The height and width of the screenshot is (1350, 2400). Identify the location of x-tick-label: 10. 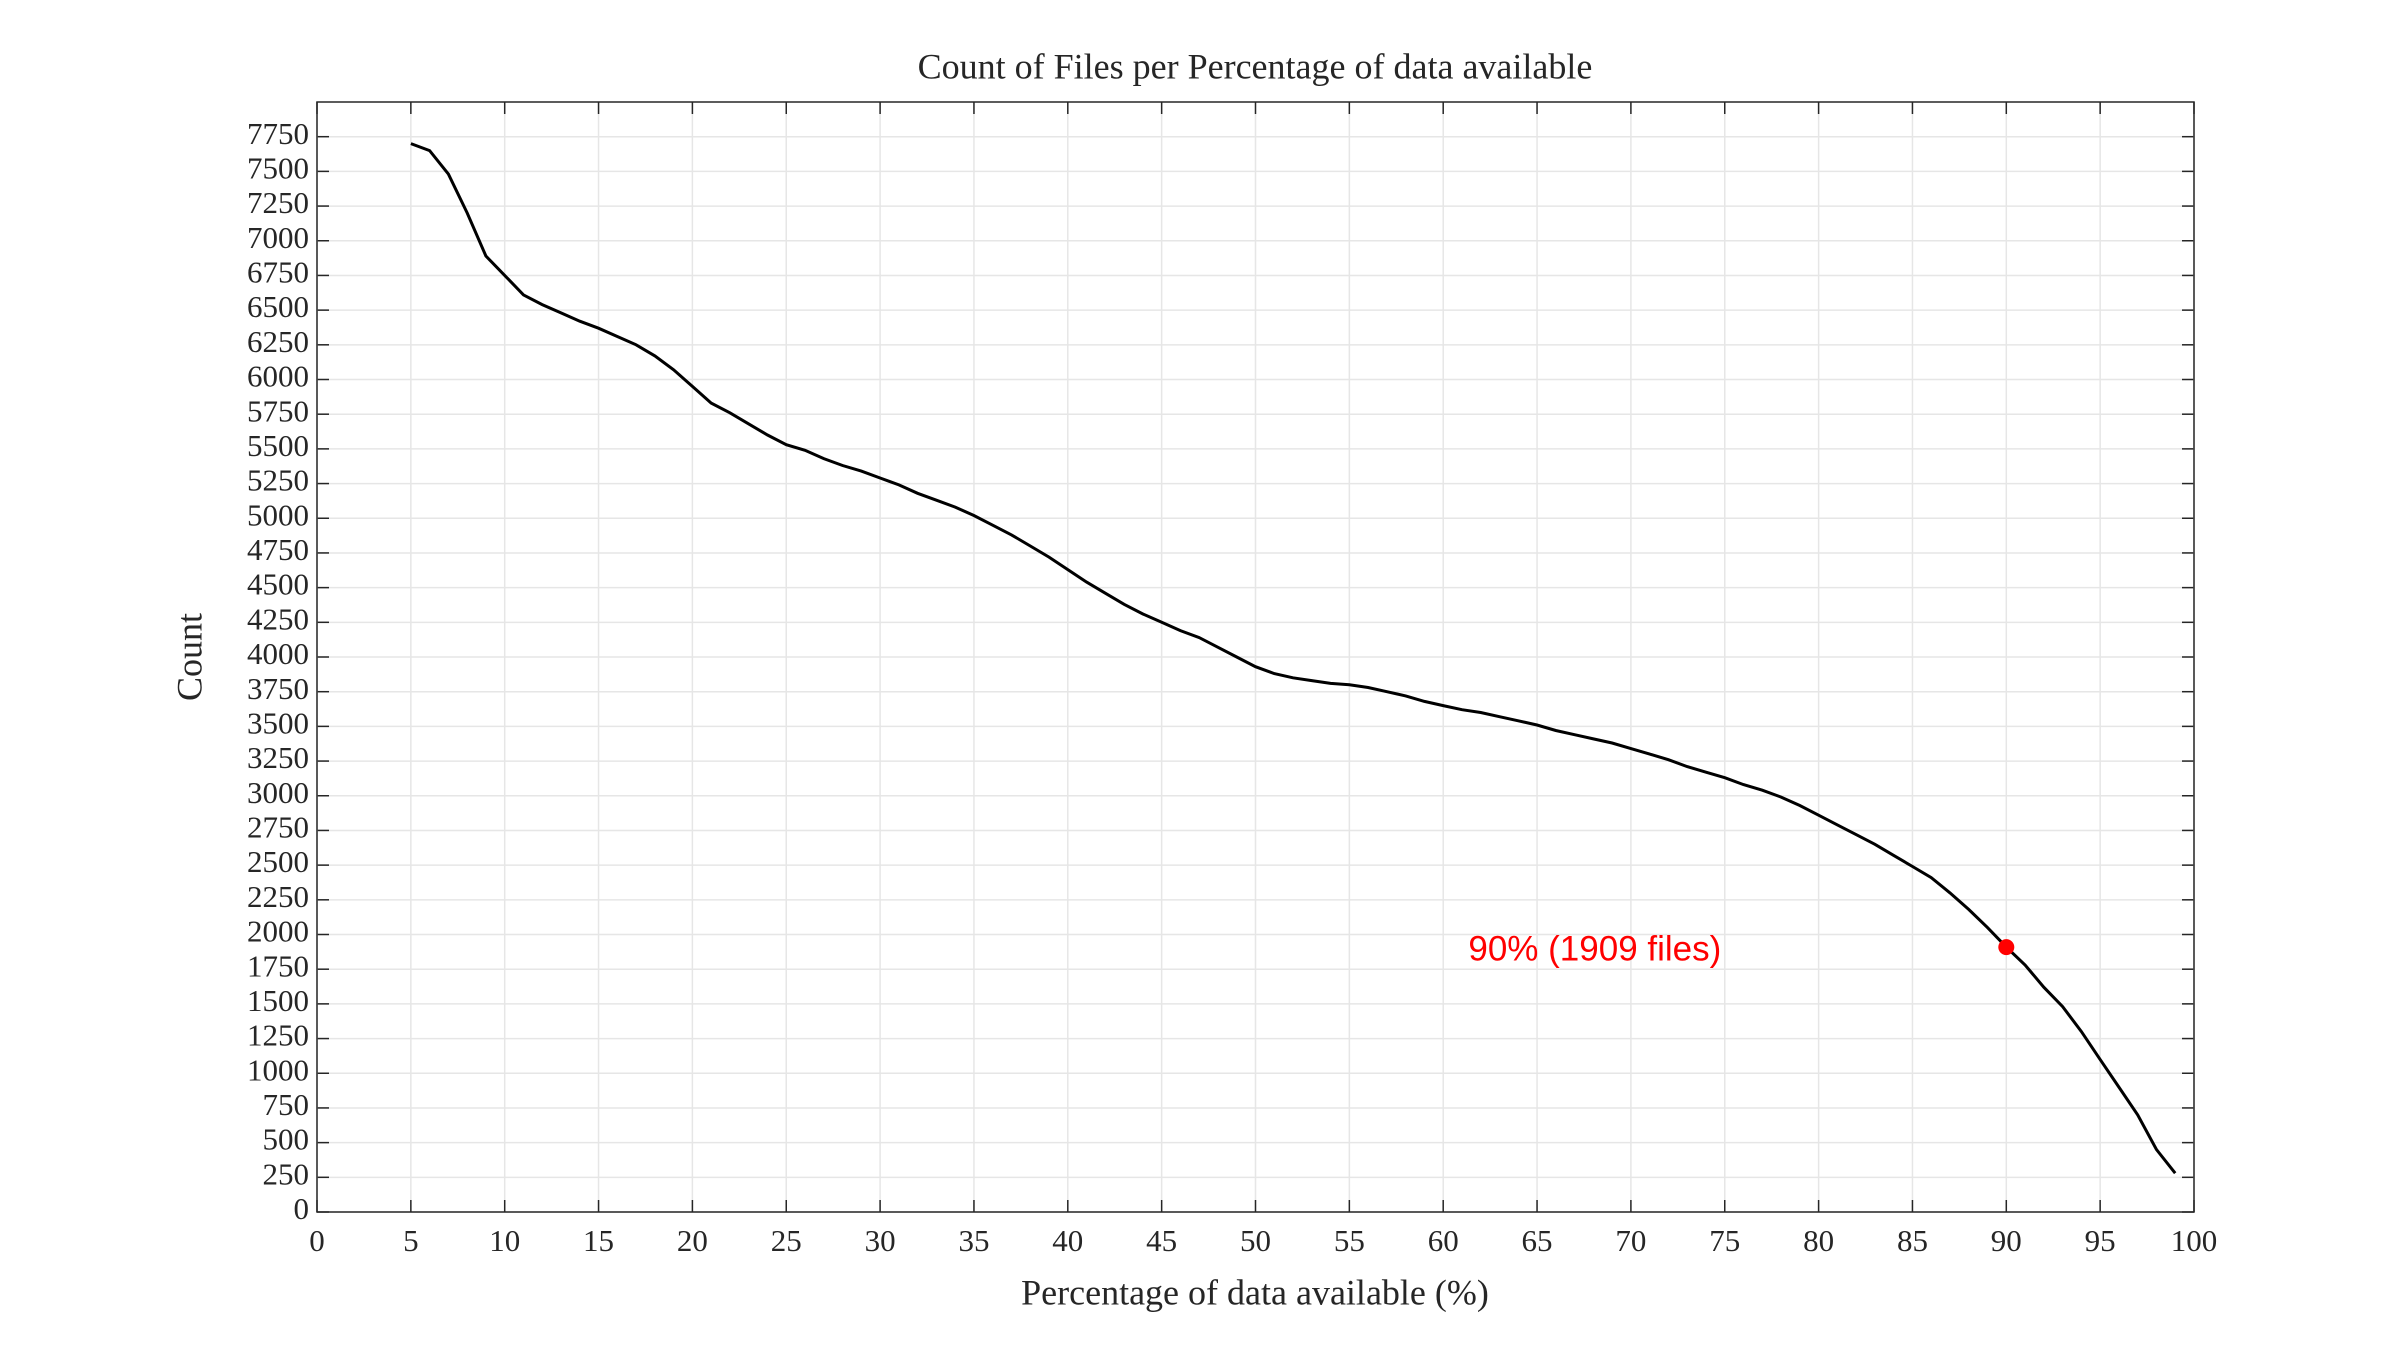
(504, 1240).